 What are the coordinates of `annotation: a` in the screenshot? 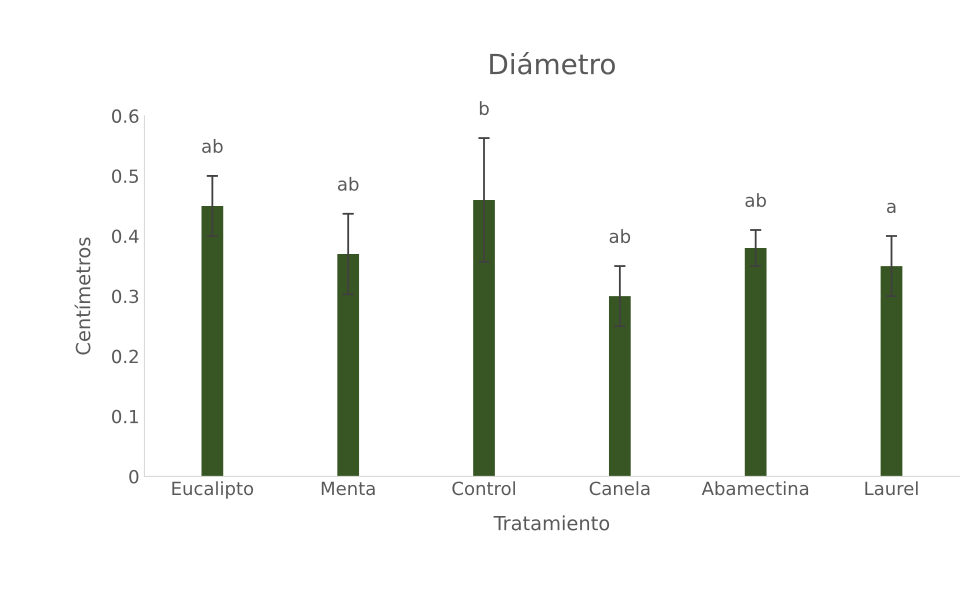 It's located at (891, 208).